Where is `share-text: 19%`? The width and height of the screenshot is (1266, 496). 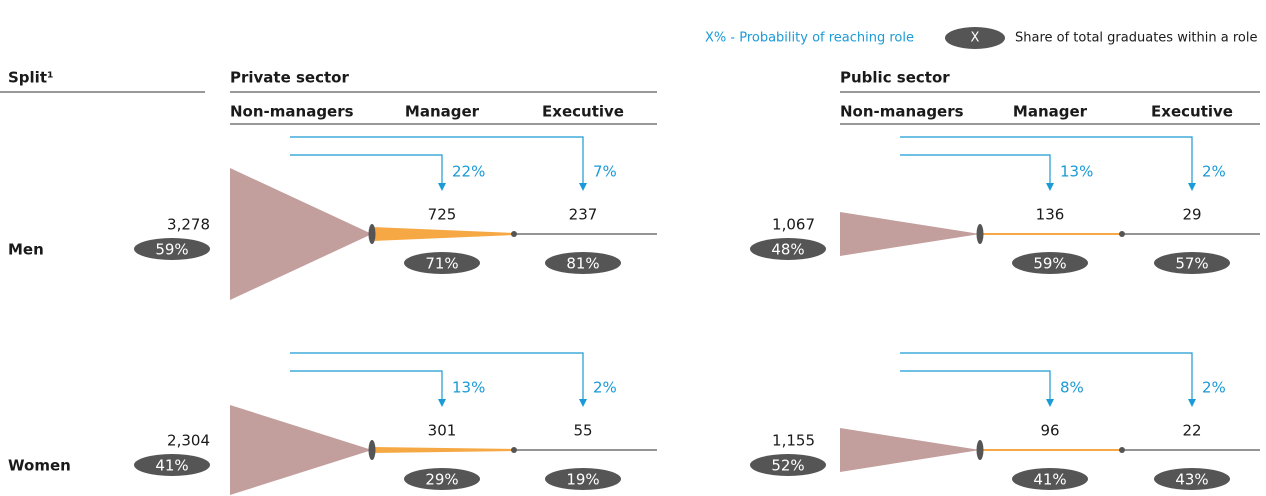 share-text: 19% is located at coordinates (582, 480).